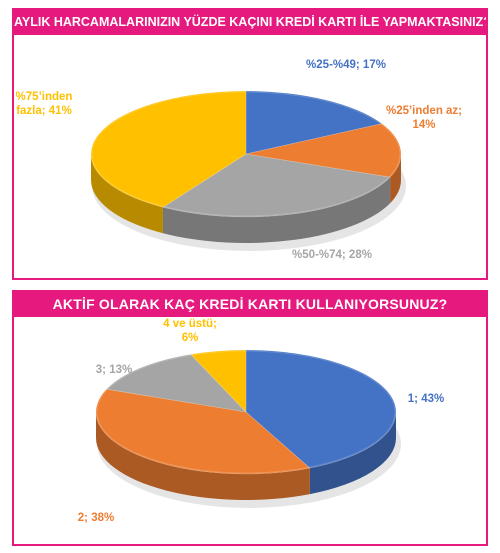  I want to click on data-label-2: 2; 38%, so click(96, 518).